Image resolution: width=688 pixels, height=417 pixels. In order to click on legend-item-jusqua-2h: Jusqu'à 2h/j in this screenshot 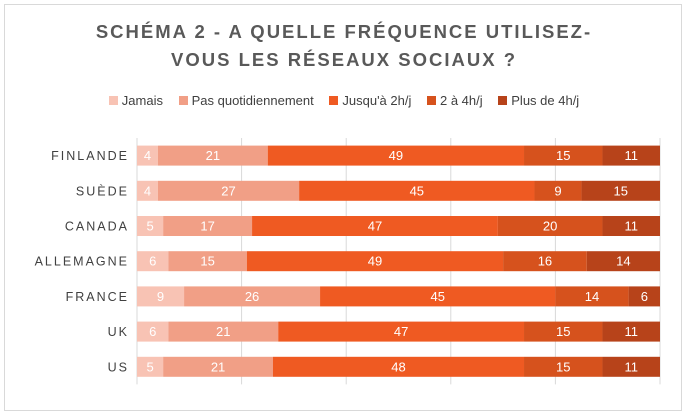, I will do `click(370, 100)`.